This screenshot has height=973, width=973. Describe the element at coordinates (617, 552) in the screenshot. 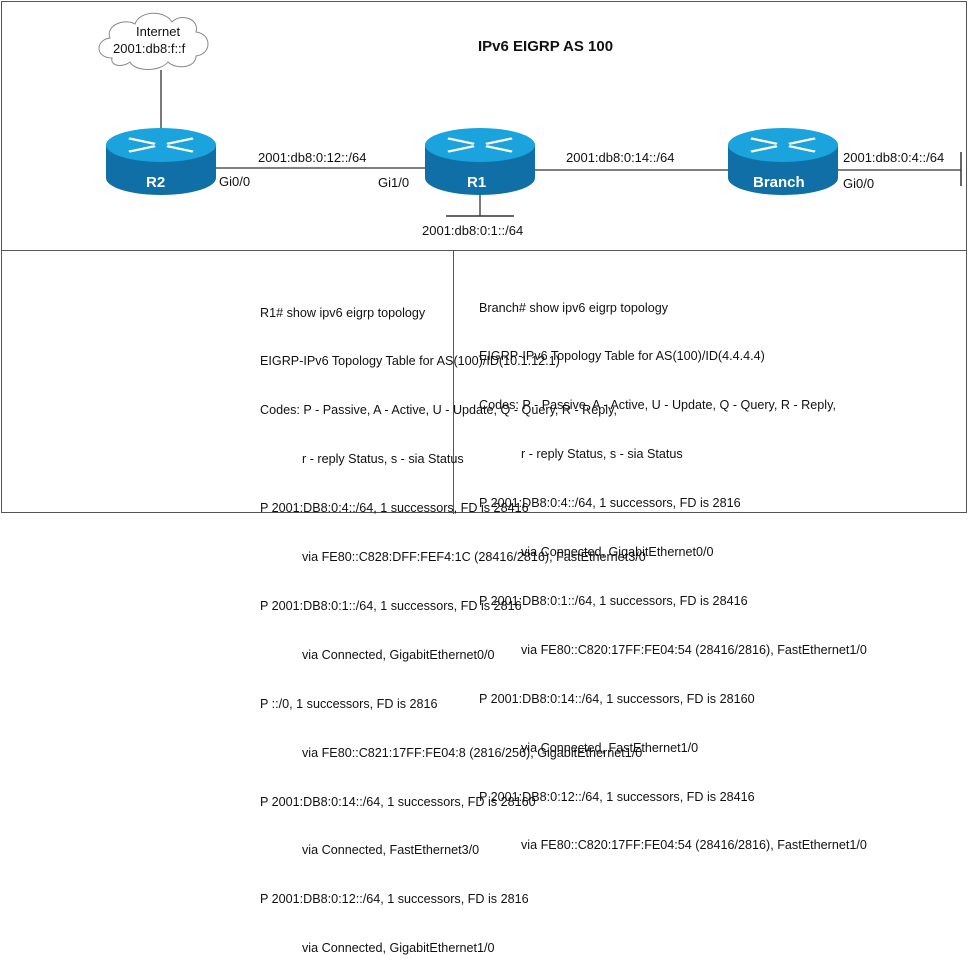

I see `cli-line: via Connected, GigabitEthernet0/0` at that location.